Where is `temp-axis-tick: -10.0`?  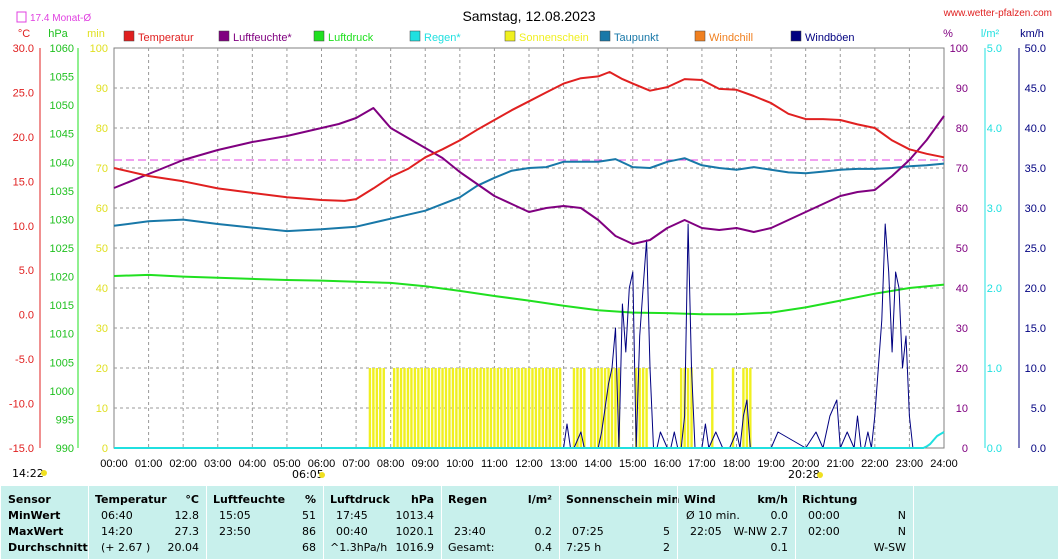
temp-axis-tick: -10.0 is located at coordinates (21, 405).